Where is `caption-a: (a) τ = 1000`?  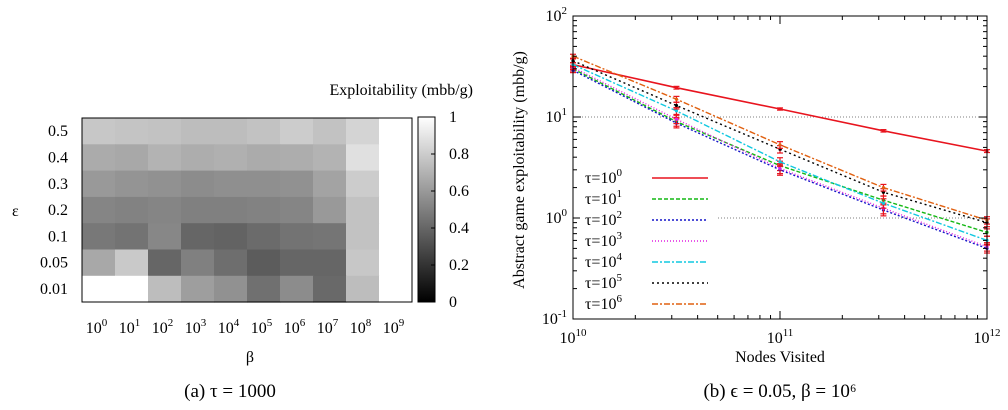
caption-a: (a) τ = 1000 is located at coordinates (230, 391).